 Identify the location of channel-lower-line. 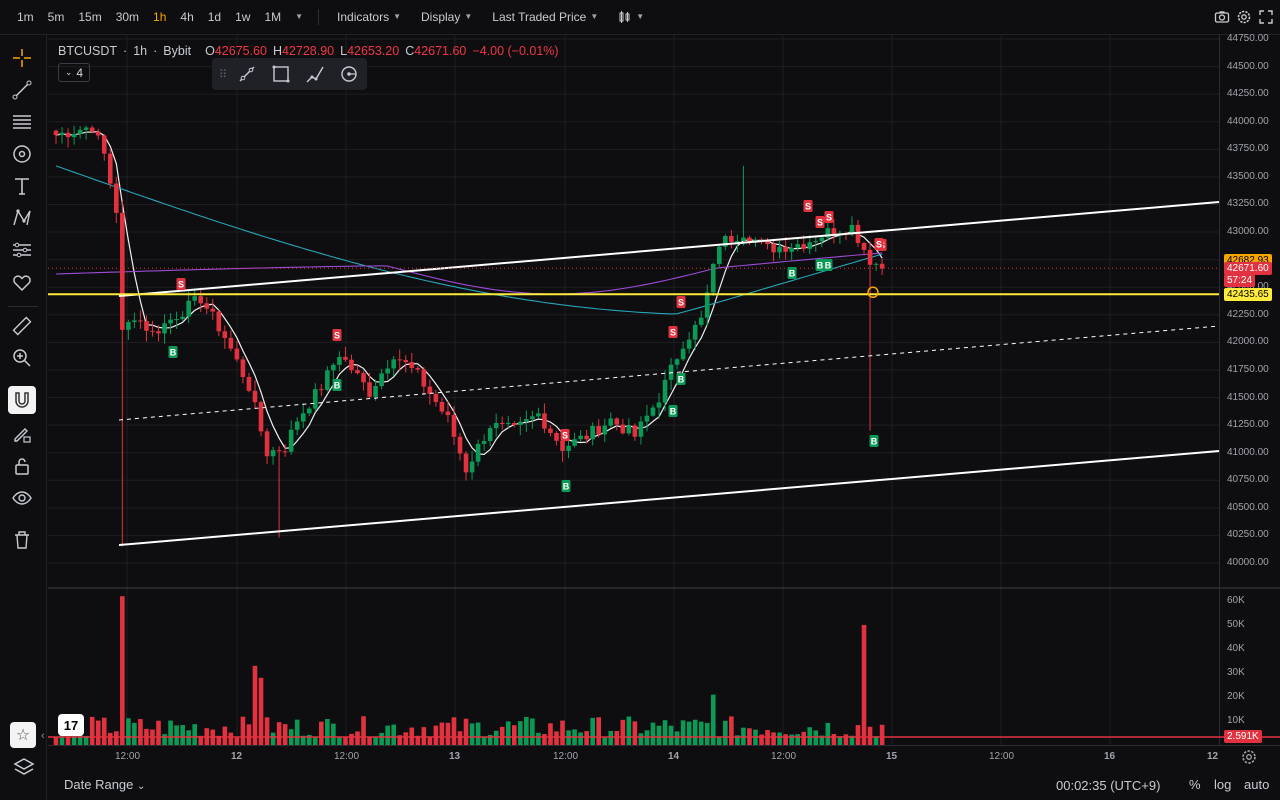
(669, 498).